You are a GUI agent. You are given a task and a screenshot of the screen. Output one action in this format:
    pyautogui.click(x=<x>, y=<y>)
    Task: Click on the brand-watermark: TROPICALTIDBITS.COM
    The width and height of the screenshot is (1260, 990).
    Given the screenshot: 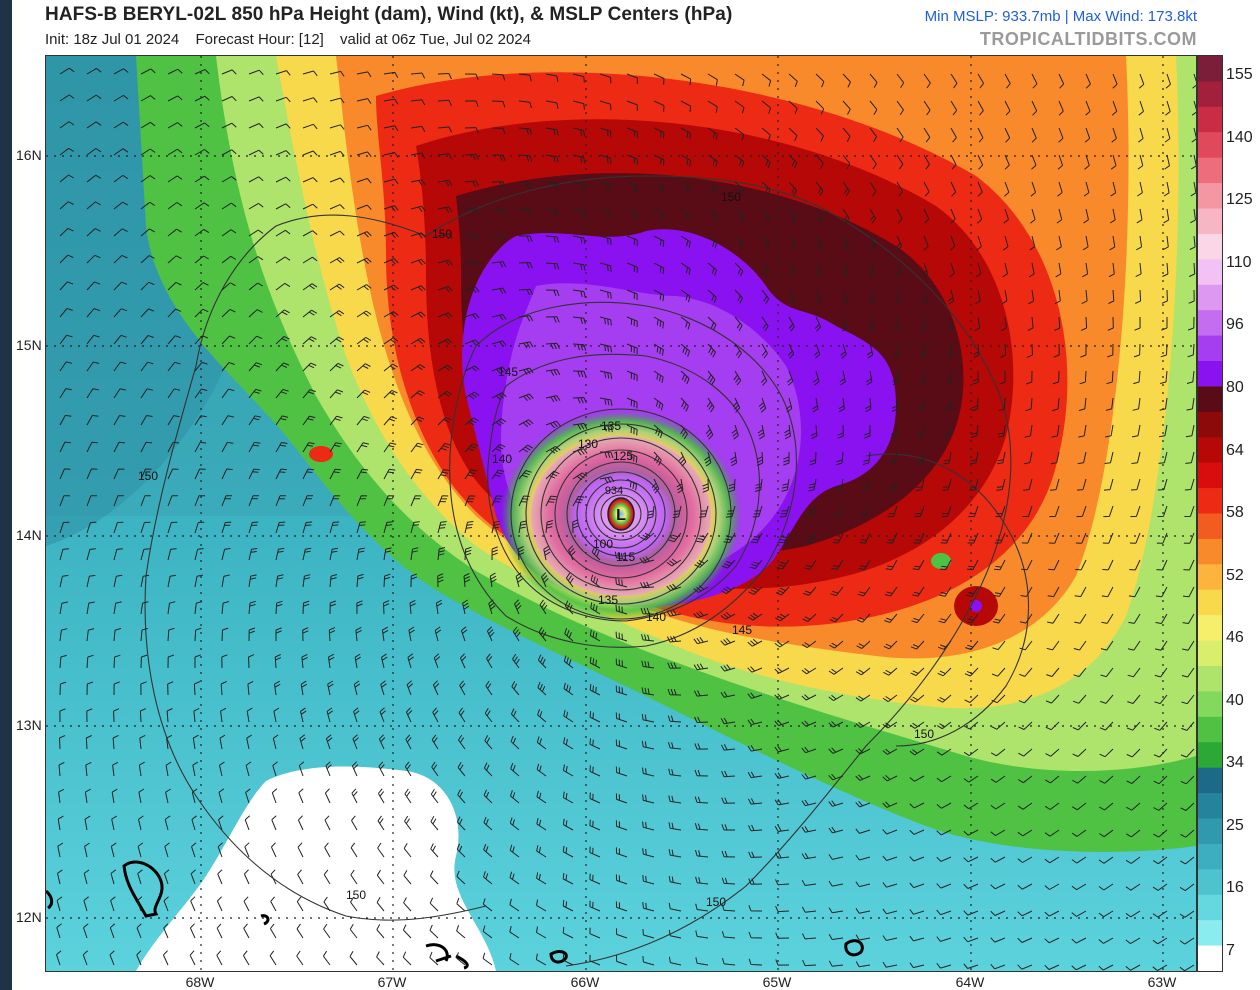 What is the action you would take?
    pyautogui.click(x=1088, y=39)
    